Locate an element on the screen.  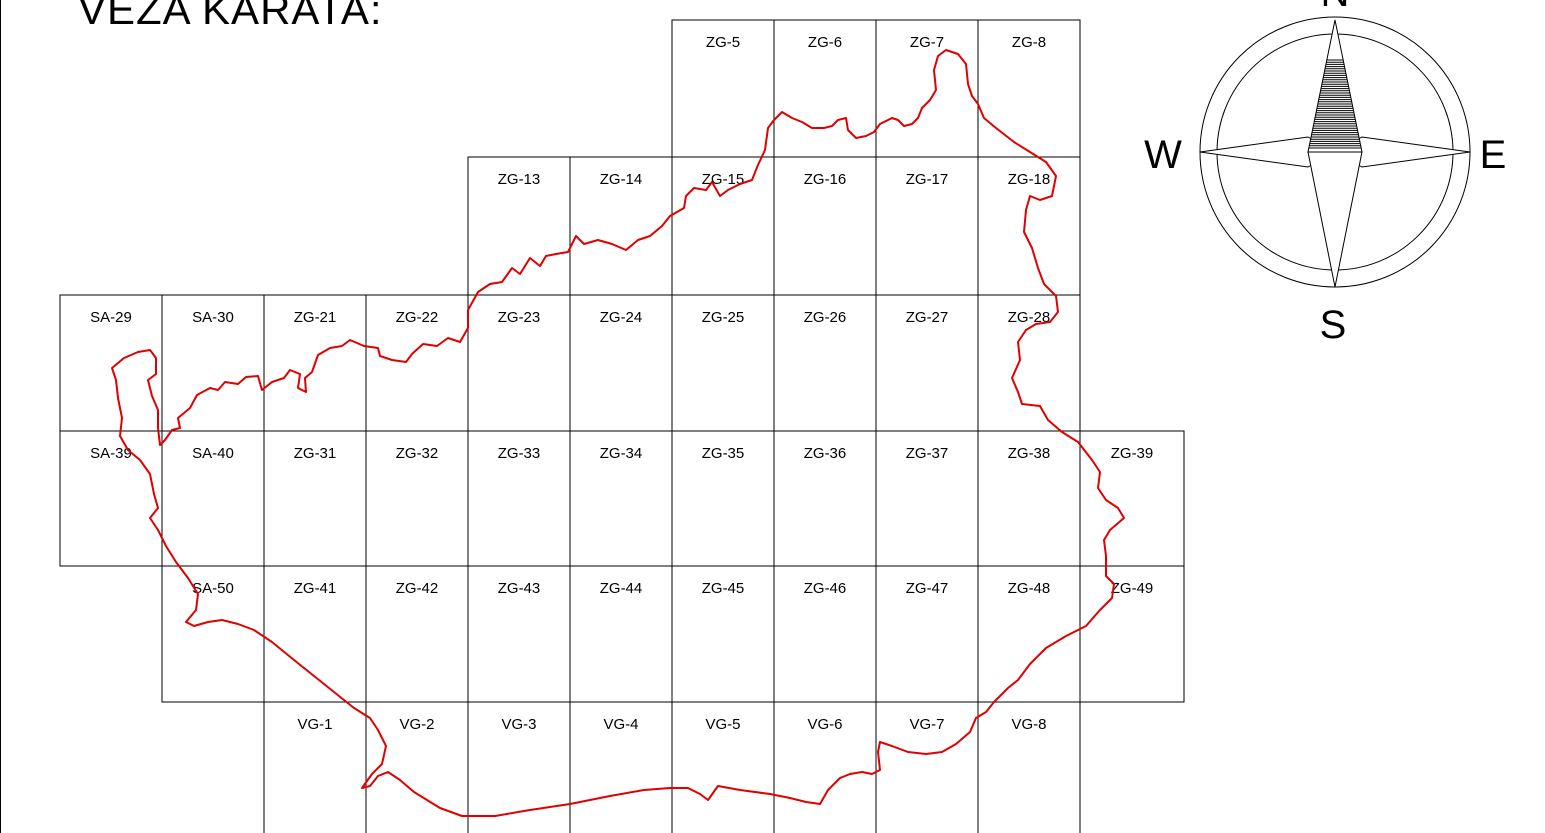
map-sheet-cell: SA-50 is located at coordinates (213, 634).